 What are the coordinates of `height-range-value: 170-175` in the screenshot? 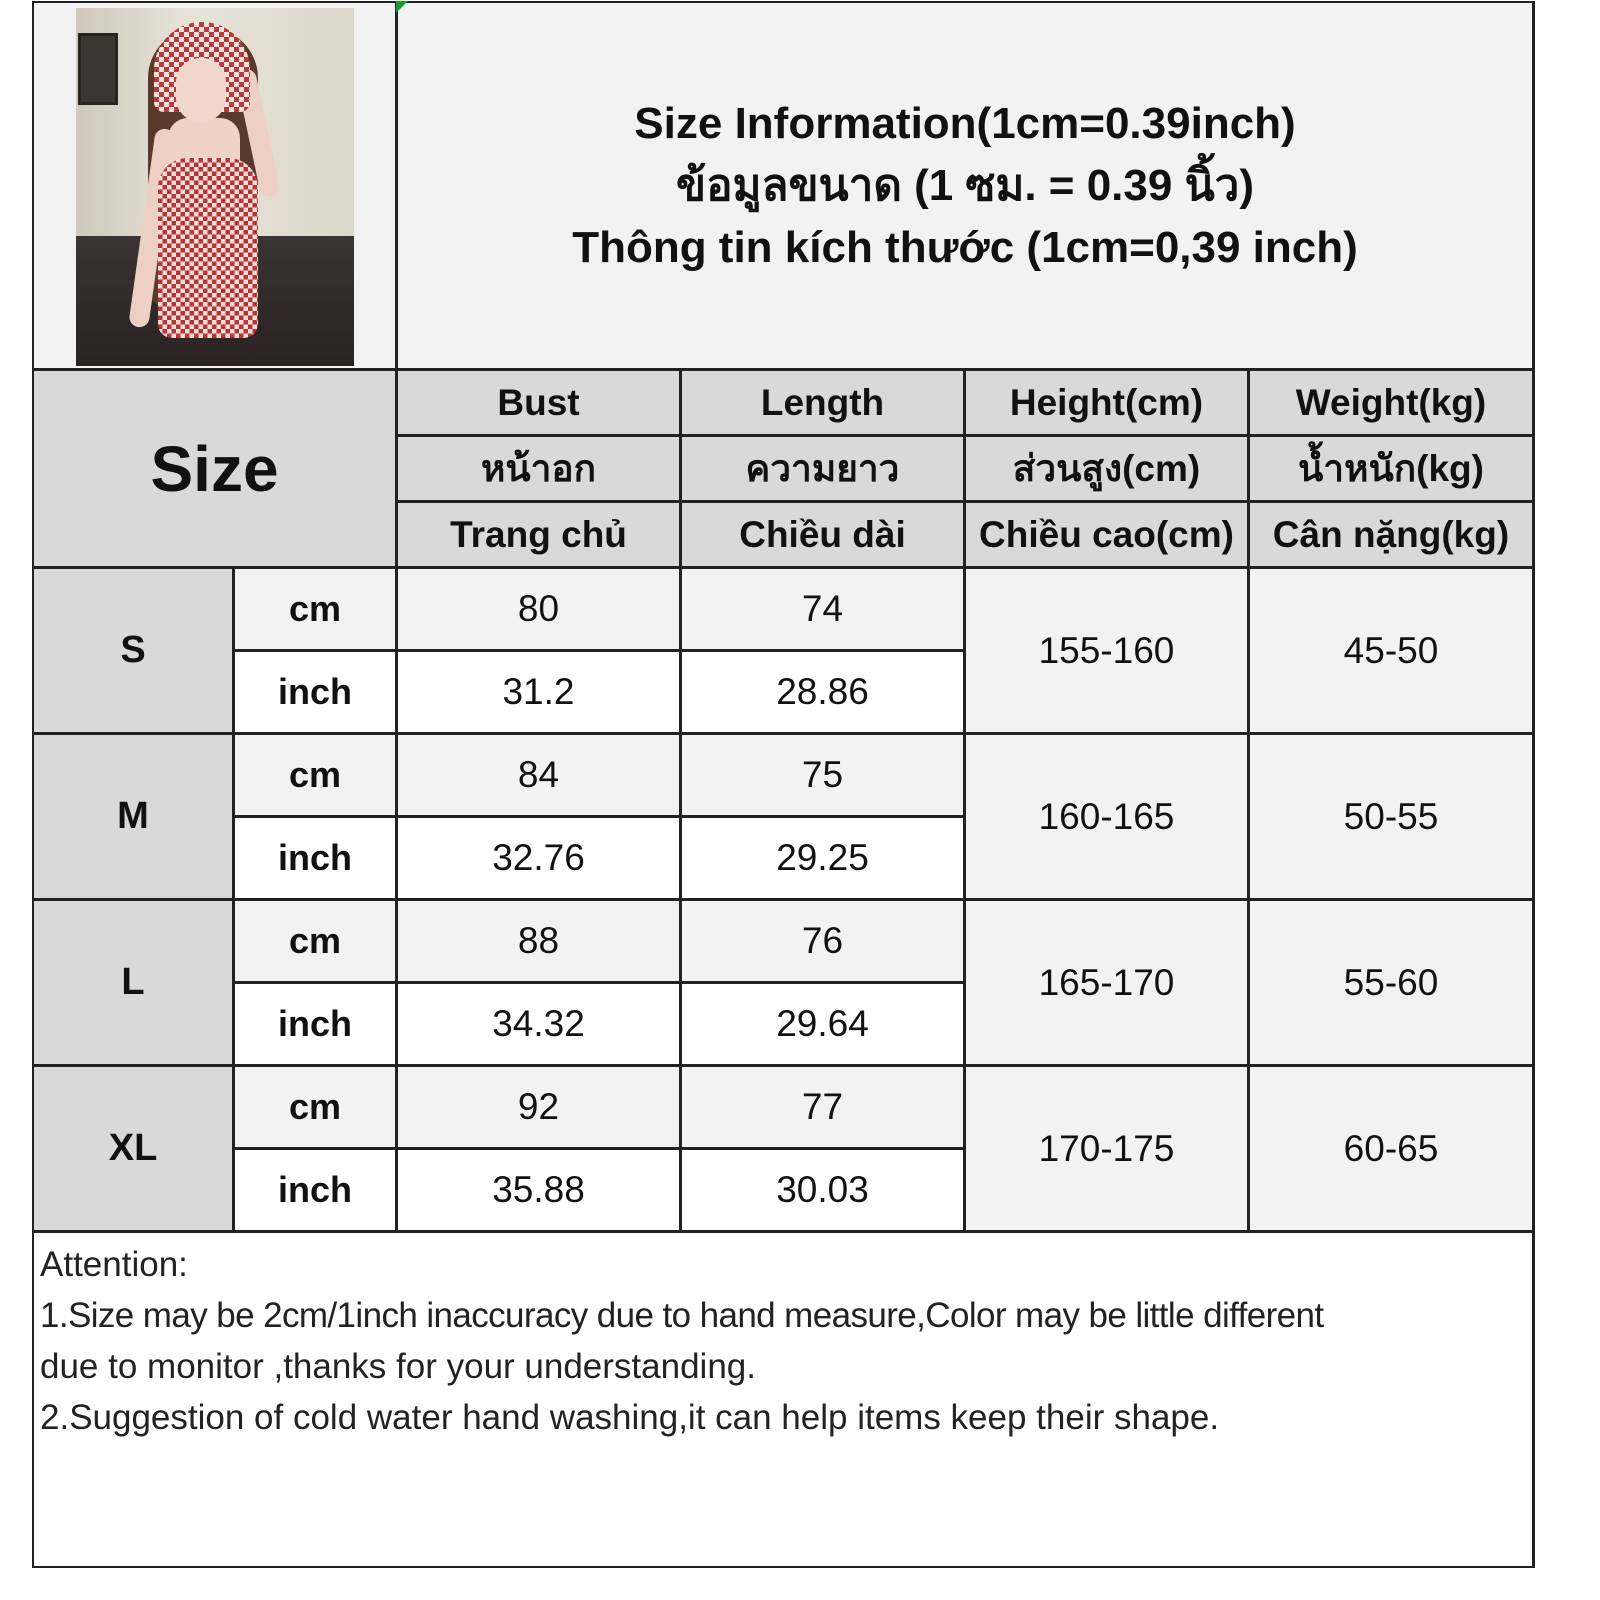 It's located at (1106, 1148).